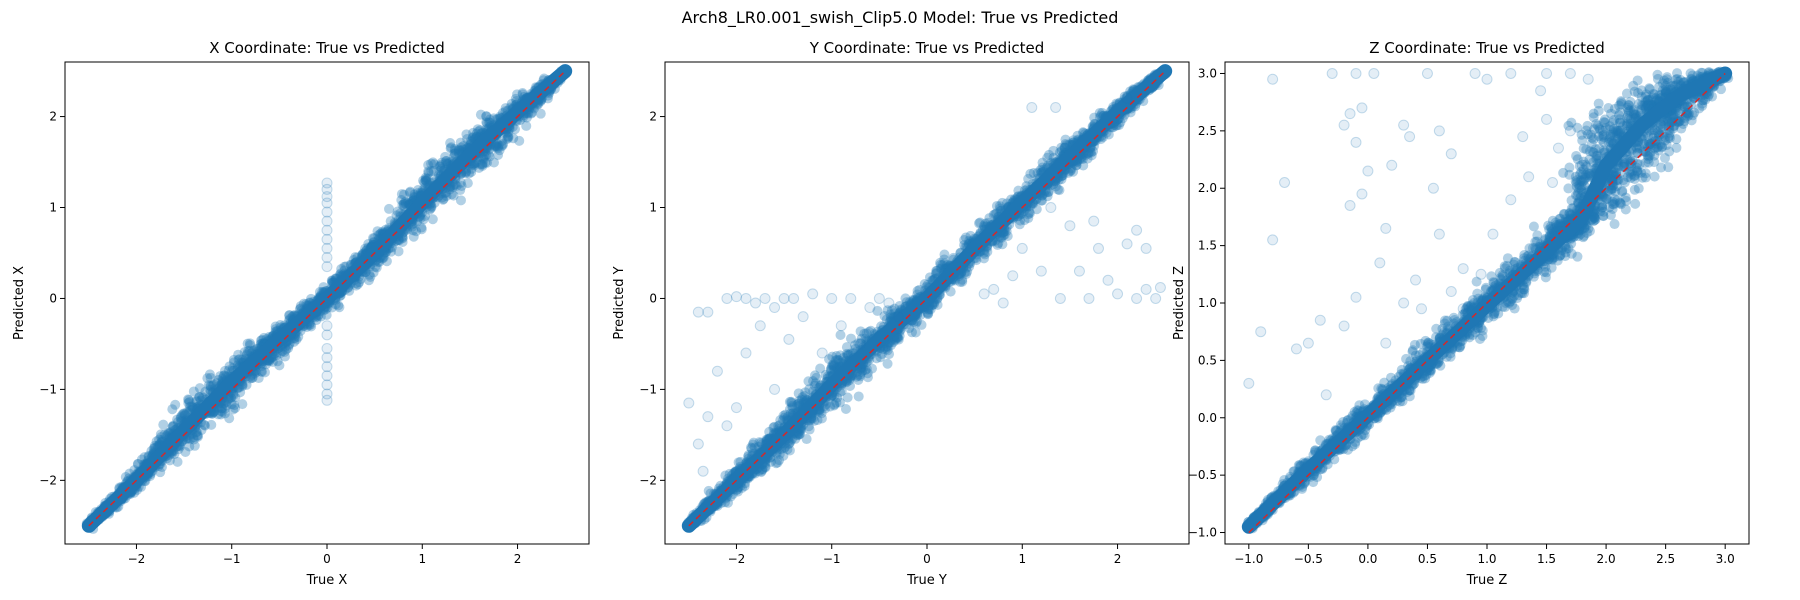  Describe the element at coordinates (53, 208) in the screenshot. I see `y-tick-label: 1` at that location.